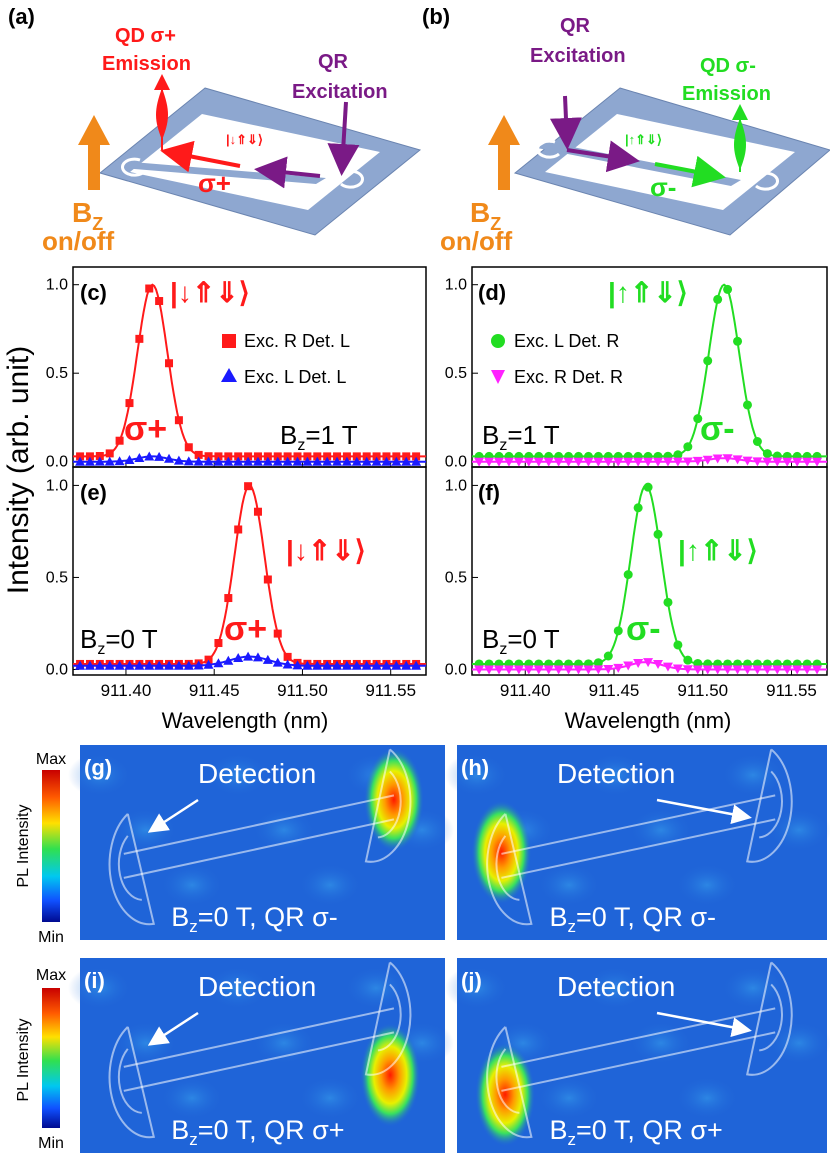 The width and height of the screenshot is (830, 1154). Describe the element at coordinates (94, 130) in the screenshot. I see `bz-arrow-head-a` at that location.